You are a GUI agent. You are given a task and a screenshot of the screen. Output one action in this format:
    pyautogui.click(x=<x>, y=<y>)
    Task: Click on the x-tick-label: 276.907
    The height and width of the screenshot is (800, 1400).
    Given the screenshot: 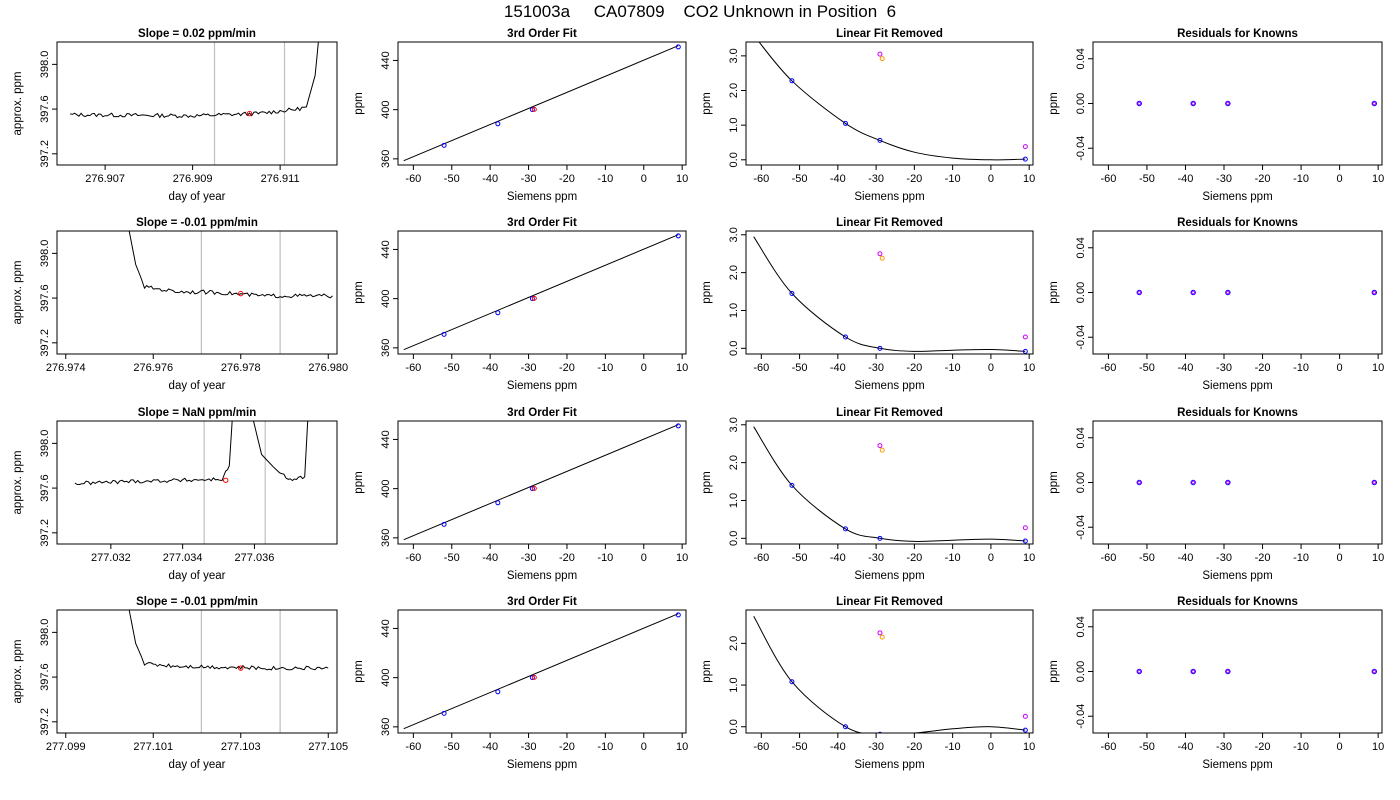 What is the action you would take?
    pyautogui.click(x=105, y=179)
    